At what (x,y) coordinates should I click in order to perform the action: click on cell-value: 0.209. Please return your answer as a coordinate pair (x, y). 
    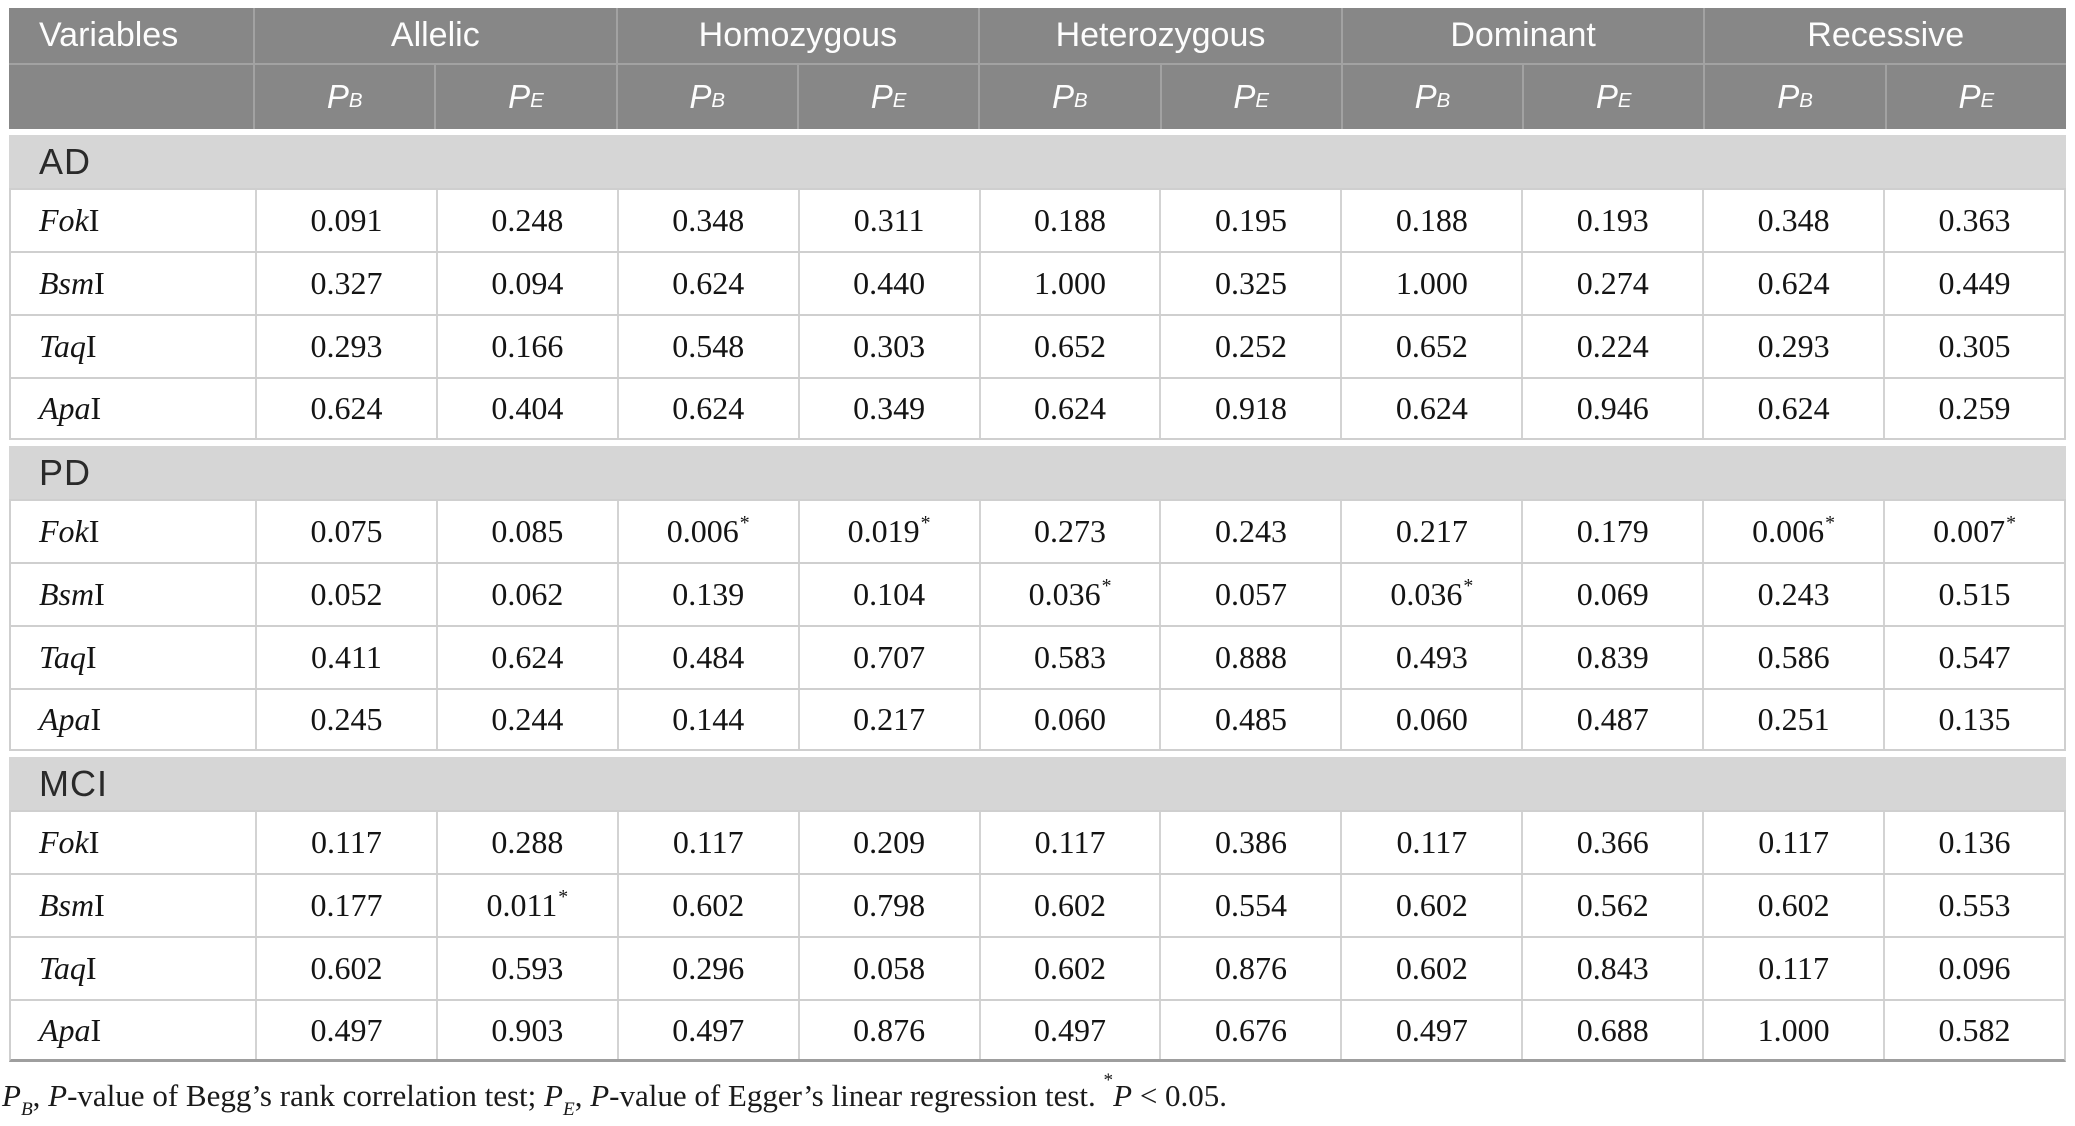
    Looking at the image, I should click on (888, 842).